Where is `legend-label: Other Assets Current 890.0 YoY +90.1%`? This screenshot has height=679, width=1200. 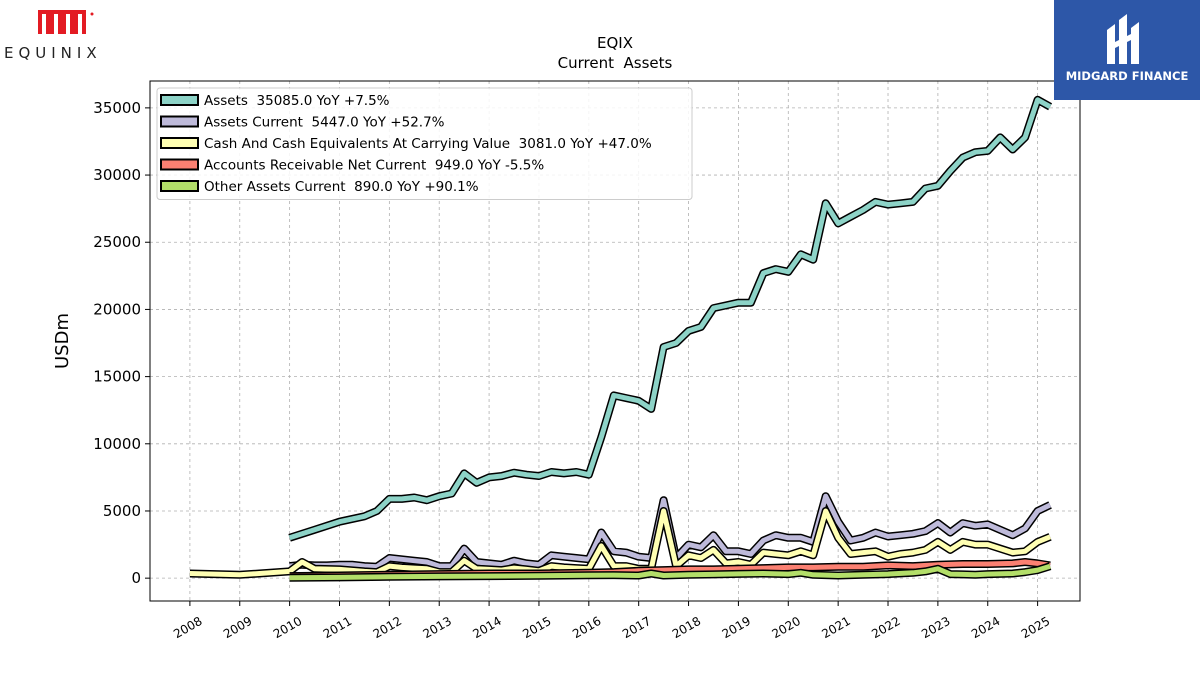 legend-label: Other Assets Current 890.0 YoY +90.1% is located at coordinates (341, 187).